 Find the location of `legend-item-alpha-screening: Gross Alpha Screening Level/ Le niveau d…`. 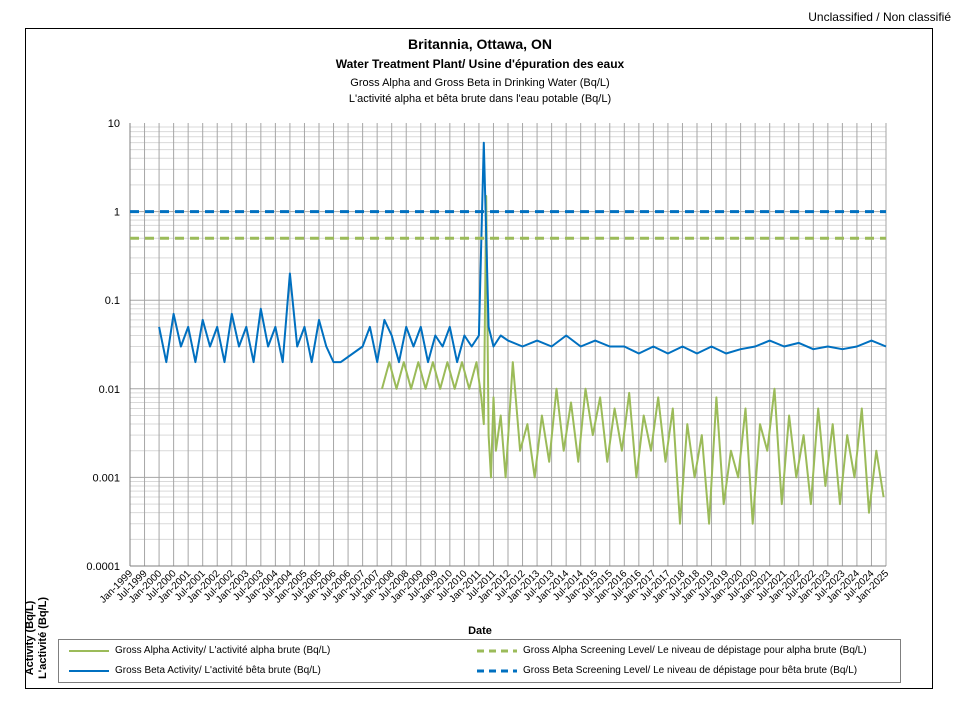

legend-item-alpha-screening: Gross Alpha Screening Level/ Le niveau d… is located at coordinates (672, 650).